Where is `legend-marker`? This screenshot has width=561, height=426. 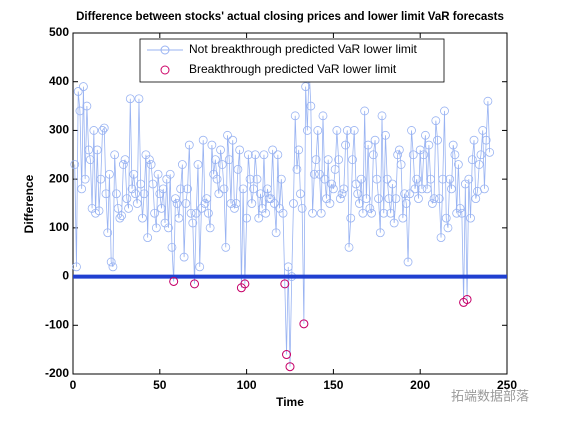 legend-marker is located at coordinates (165, 50).